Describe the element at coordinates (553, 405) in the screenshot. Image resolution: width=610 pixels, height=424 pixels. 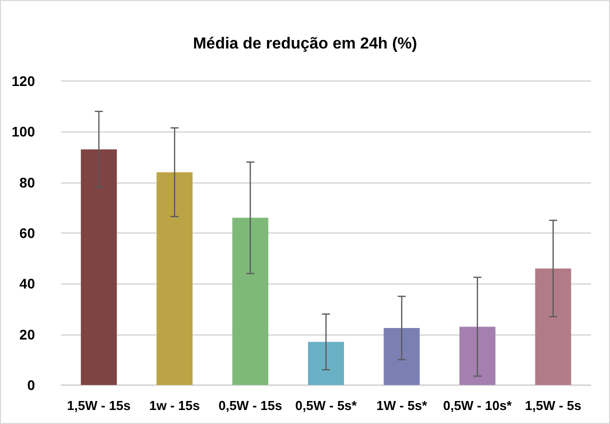
I see `x-tick-label: 1,5W - 5s` at that location.